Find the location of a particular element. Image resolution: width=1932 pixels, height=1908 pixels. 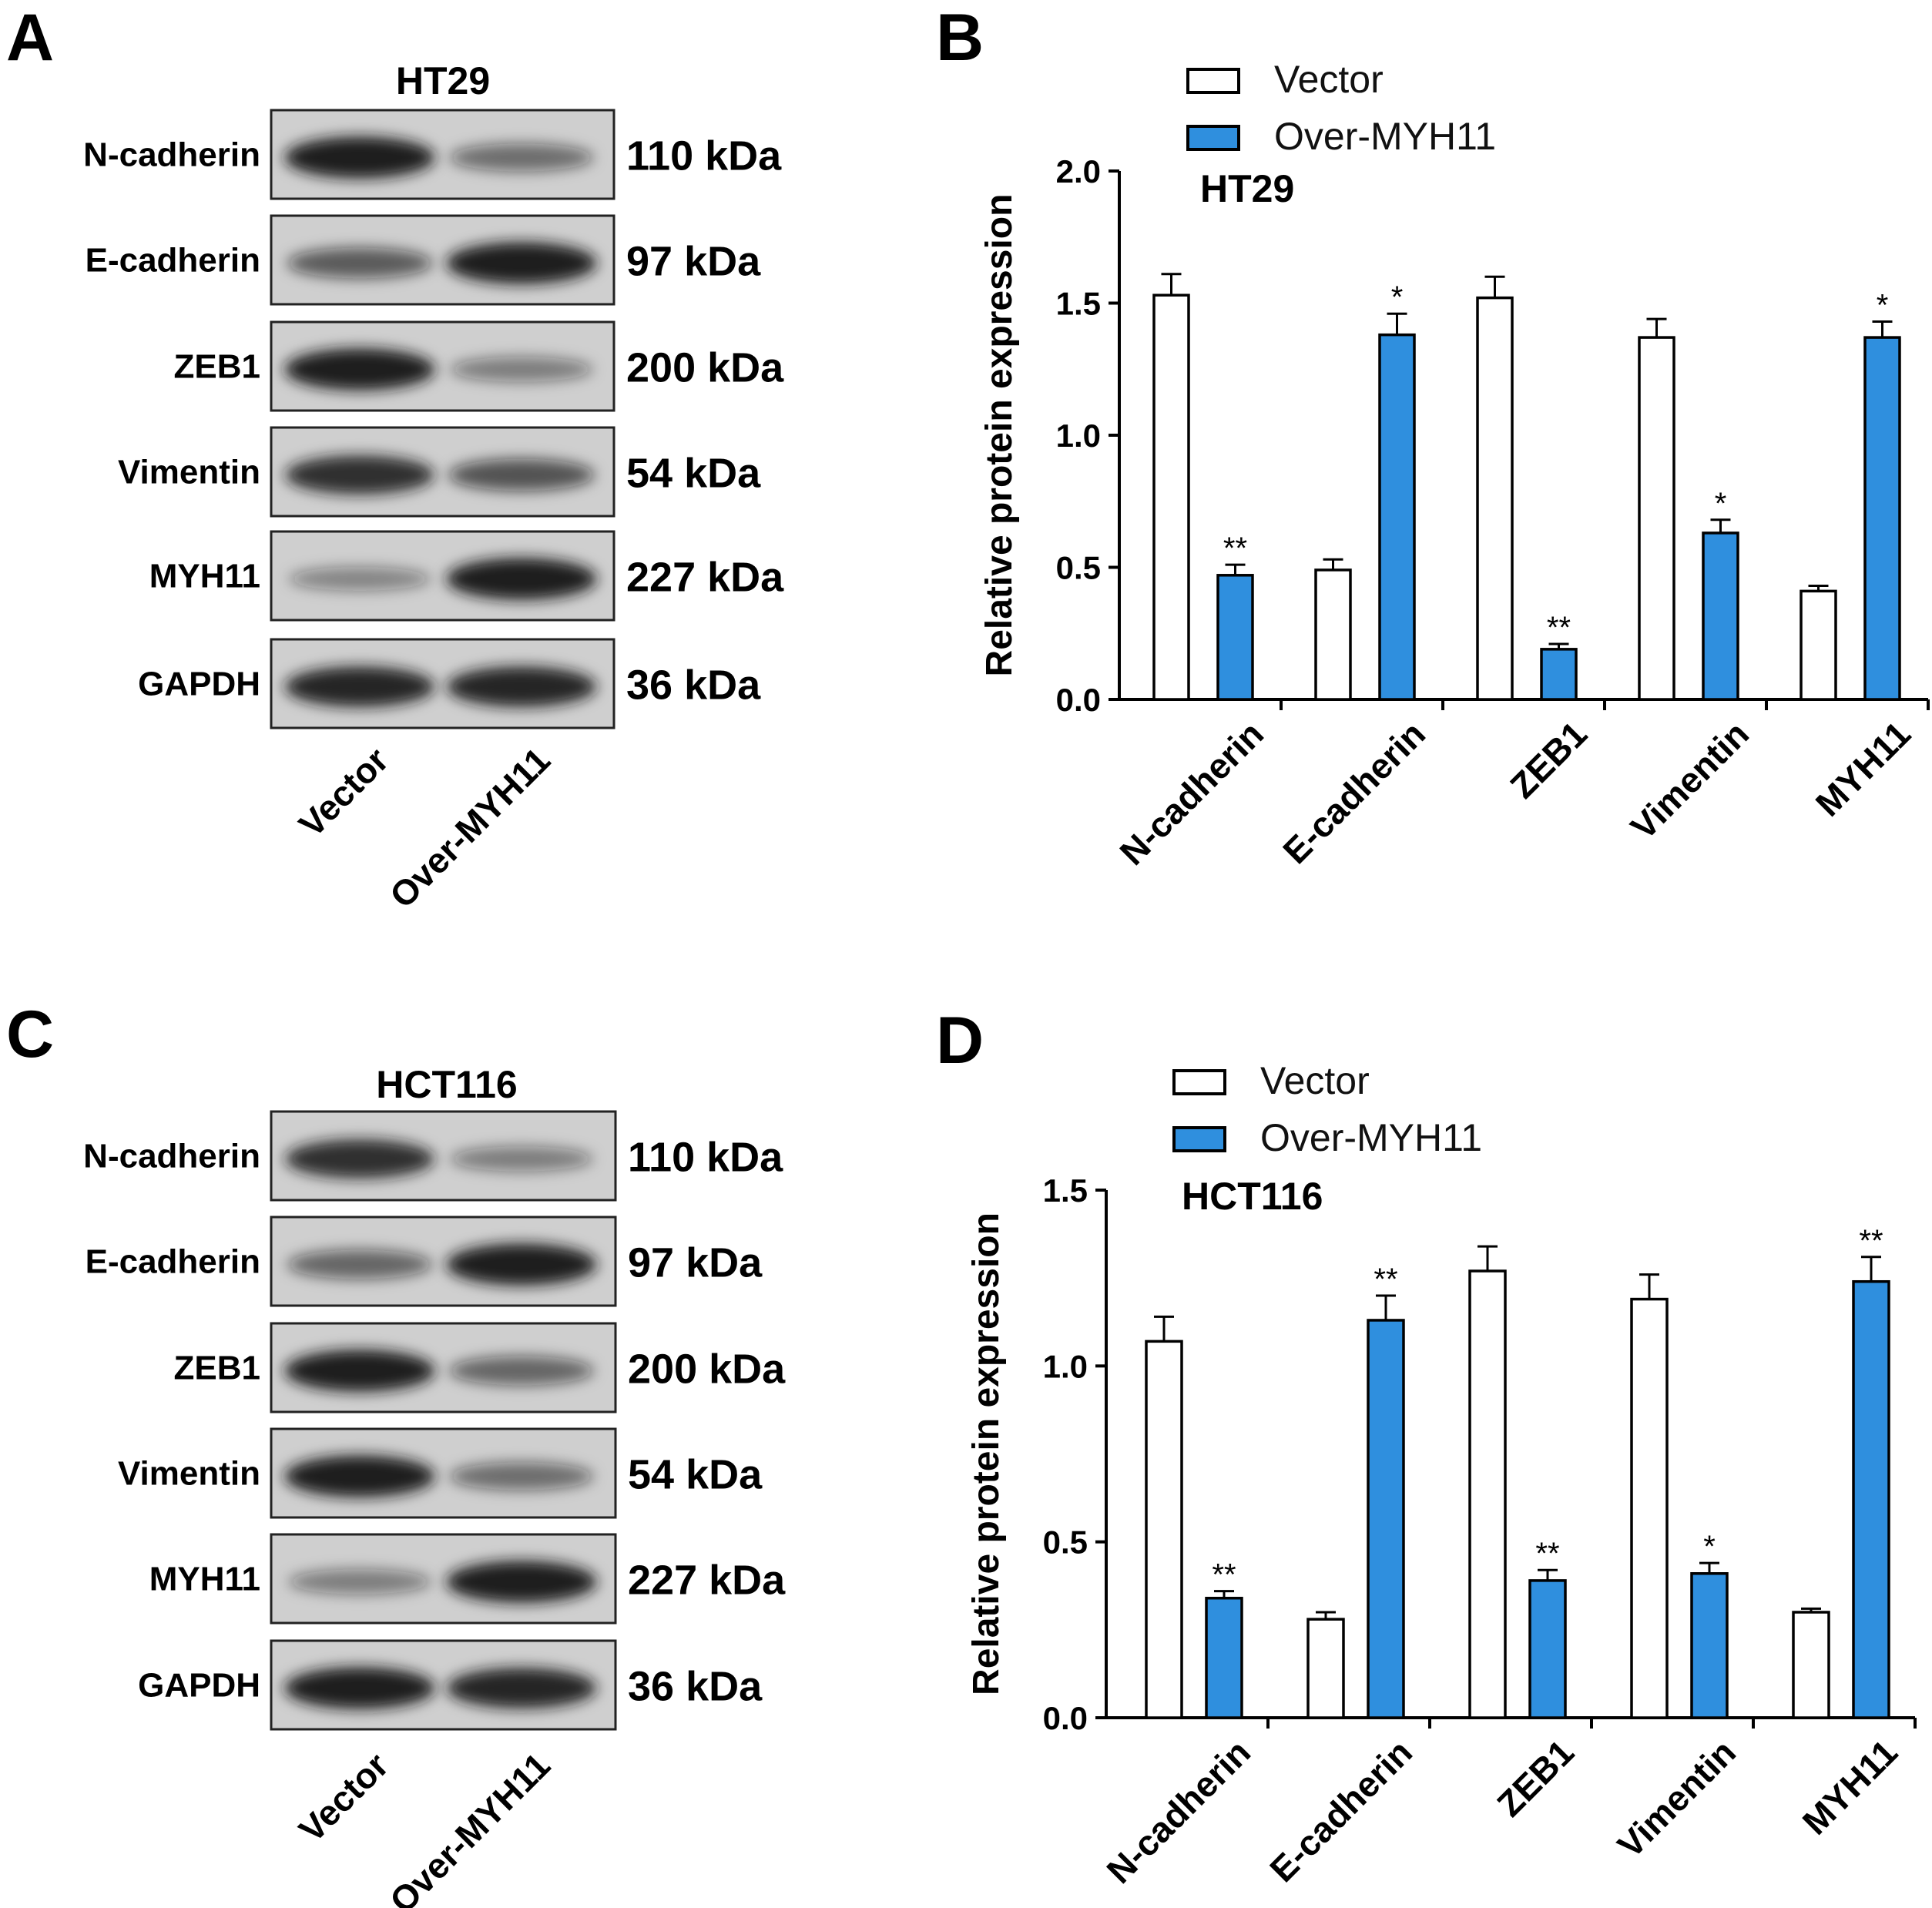

y-tick-label: 2.0 is located at coordinates (1078, 171).